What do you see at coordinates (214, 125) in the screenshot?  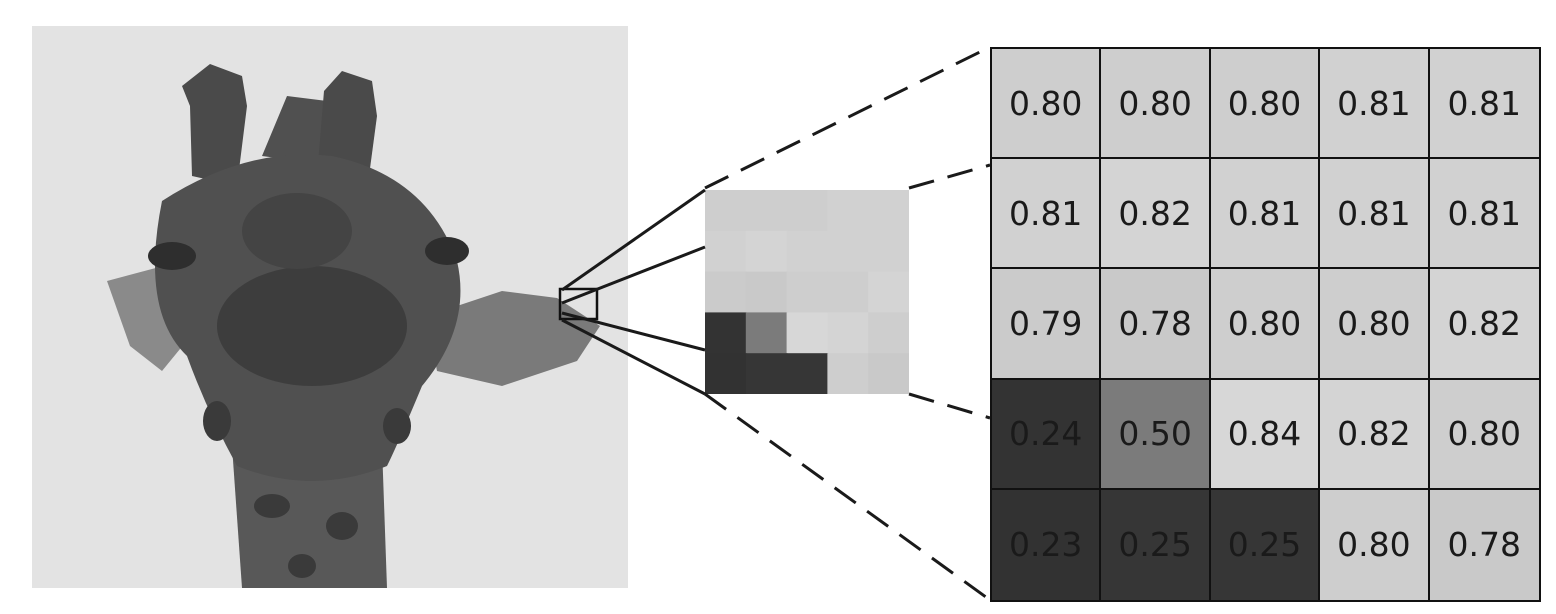 I see `giraffe-left-ossicone` at bounding box center [214, 125].